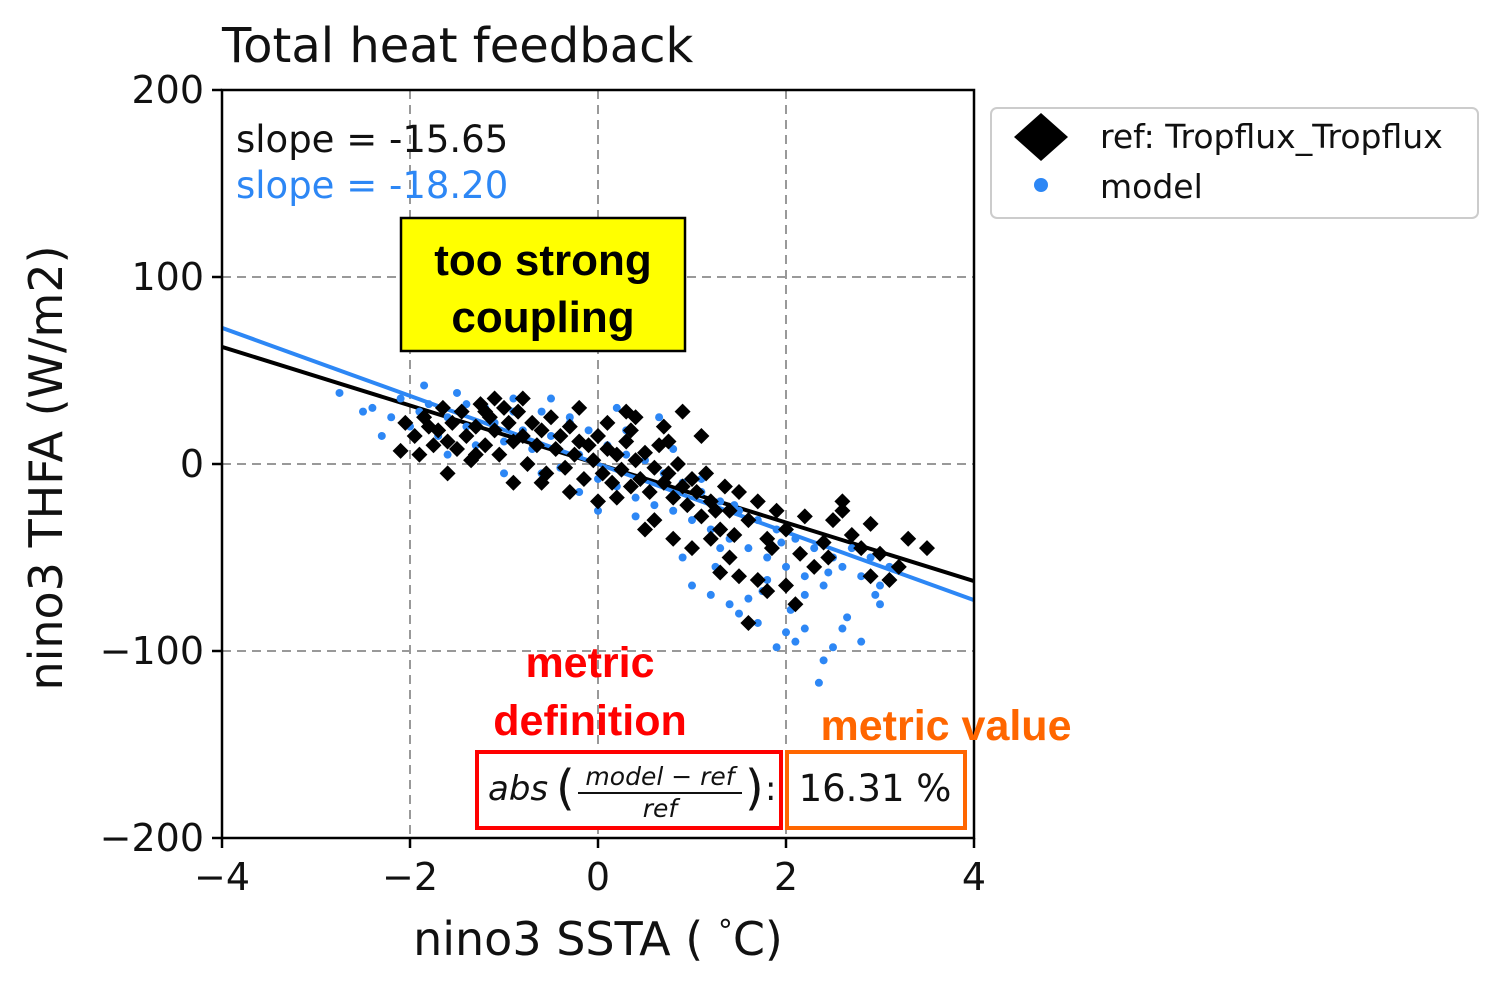 The image size is (1500, 991). I want to click on legend-frame, so click(1234, 163).